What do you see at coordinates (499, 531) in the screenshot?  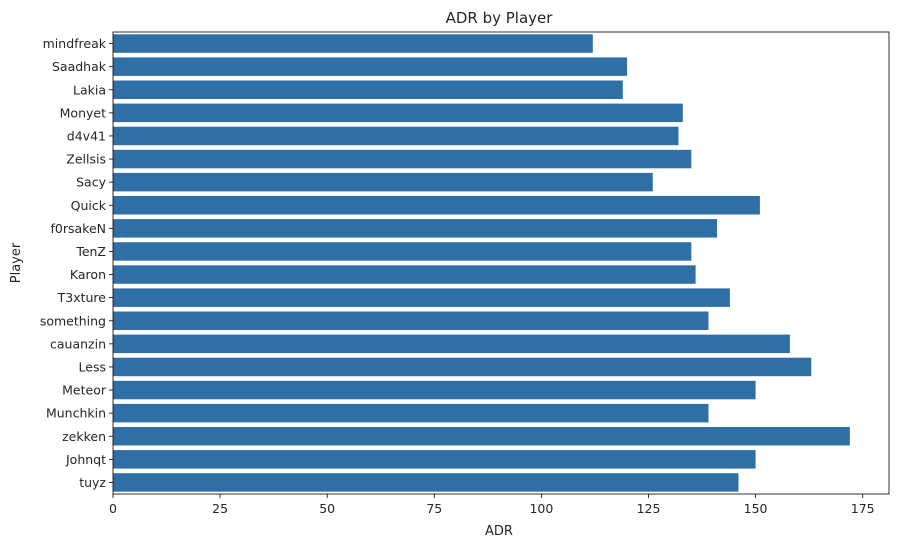 I see `x-axis-label: ADR` at bounding box center [499, 531].